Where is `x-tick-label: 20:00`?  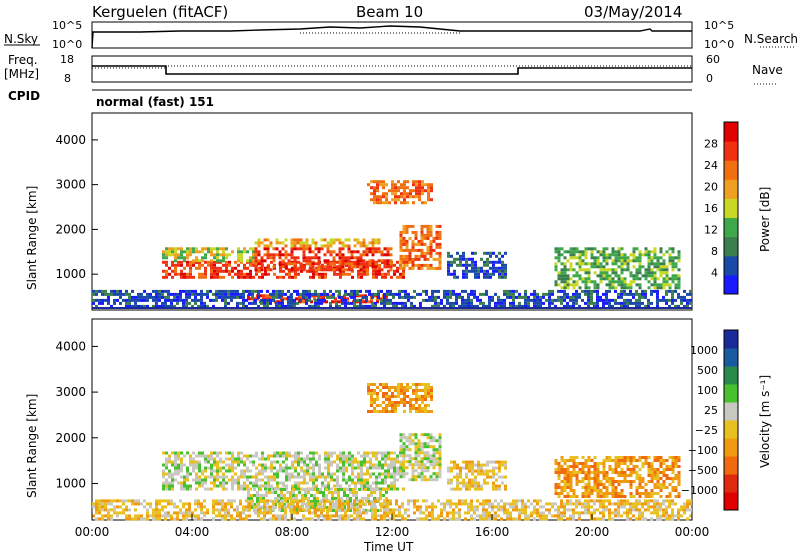
x-tick-label: 20:00 is located at coordinates (592, 532).